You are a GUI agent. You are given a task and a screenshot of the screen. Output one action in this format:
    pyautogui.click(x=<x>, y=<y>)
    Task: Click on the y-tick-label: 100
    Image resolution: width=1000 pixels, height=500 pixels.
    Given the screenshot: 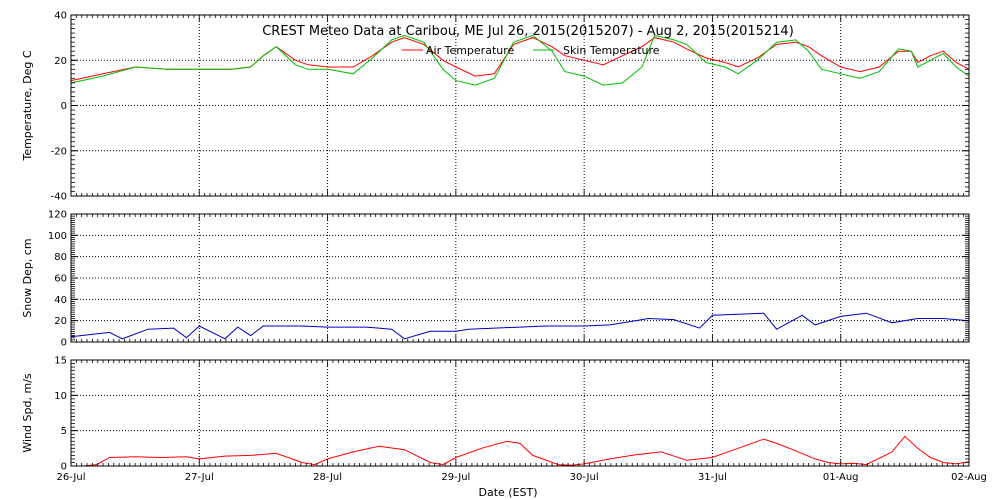 What is the action you would take?
    pyautogui.click(x=57, y=236)
    